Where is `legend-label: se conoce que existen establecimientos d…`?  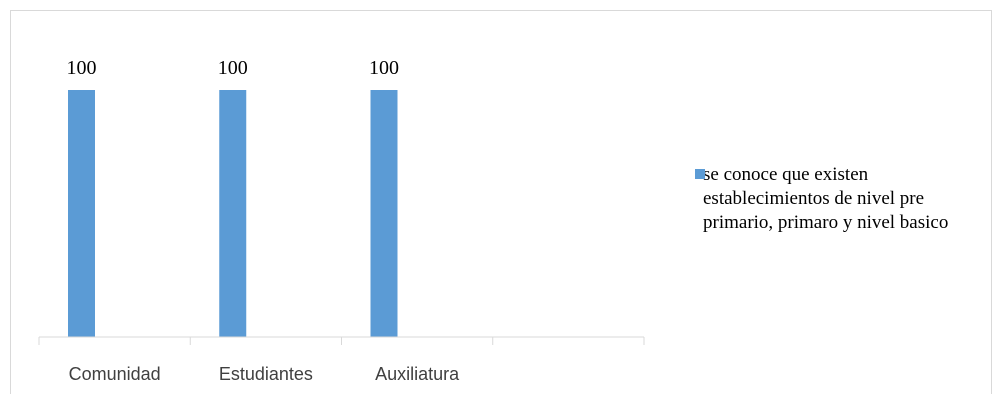
legend-label: se conoce que existen establecimientos d… is located at coordinates (826, 198).